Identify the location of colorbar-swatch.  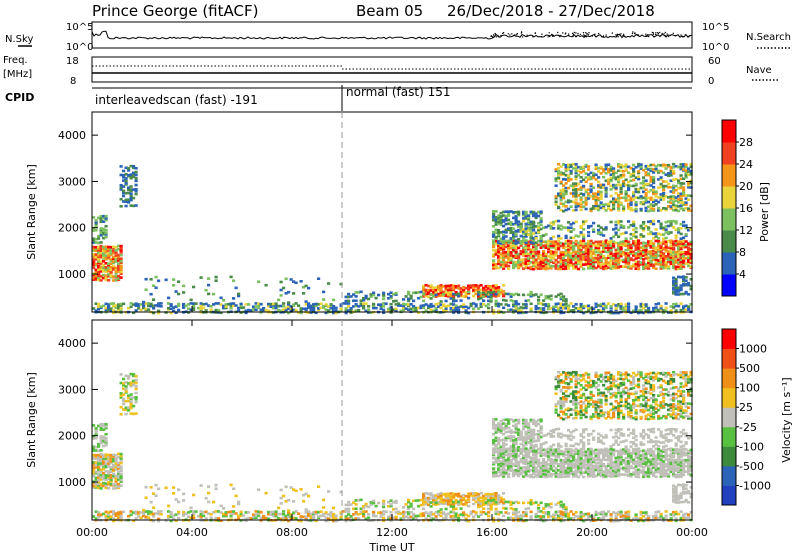
(729, 219).